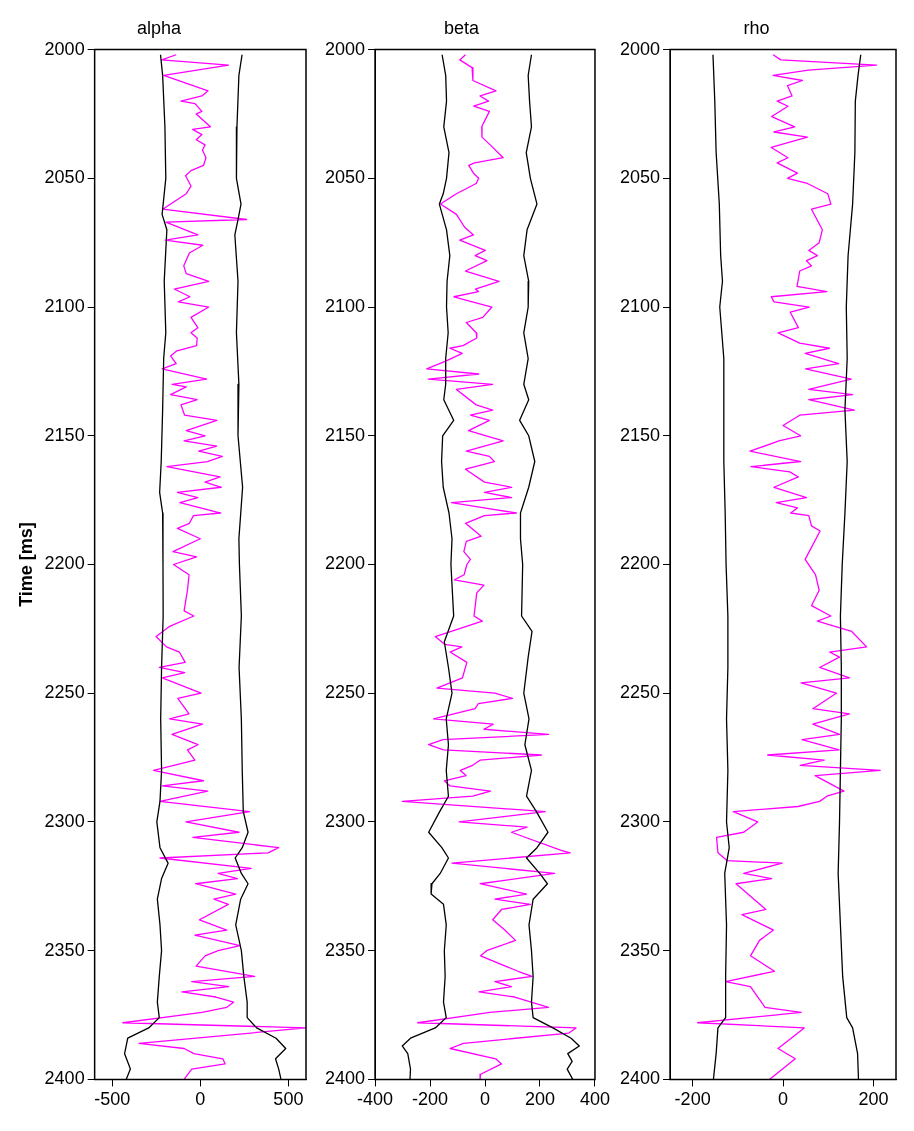  I want to click on y-axis-title: Time [ms], so click(25, 564).